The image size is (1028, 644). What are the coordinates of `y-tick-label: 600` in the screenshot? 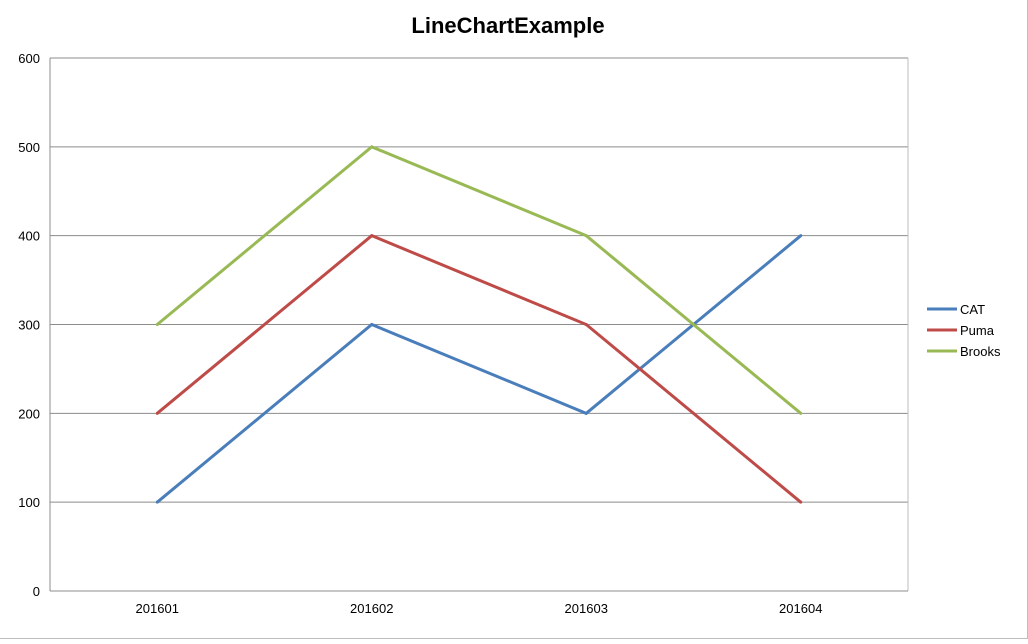 It's located at (29, 58).